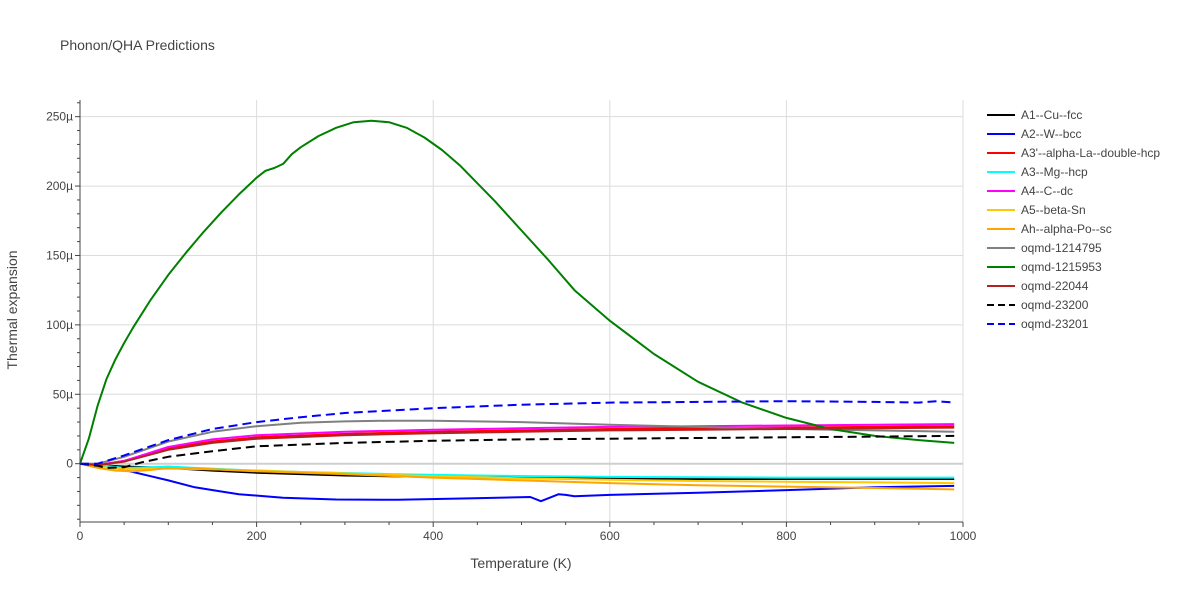 This screenshot has width=1200, height=600. I want to click on x-tick-label: 0, so click(80, 536).